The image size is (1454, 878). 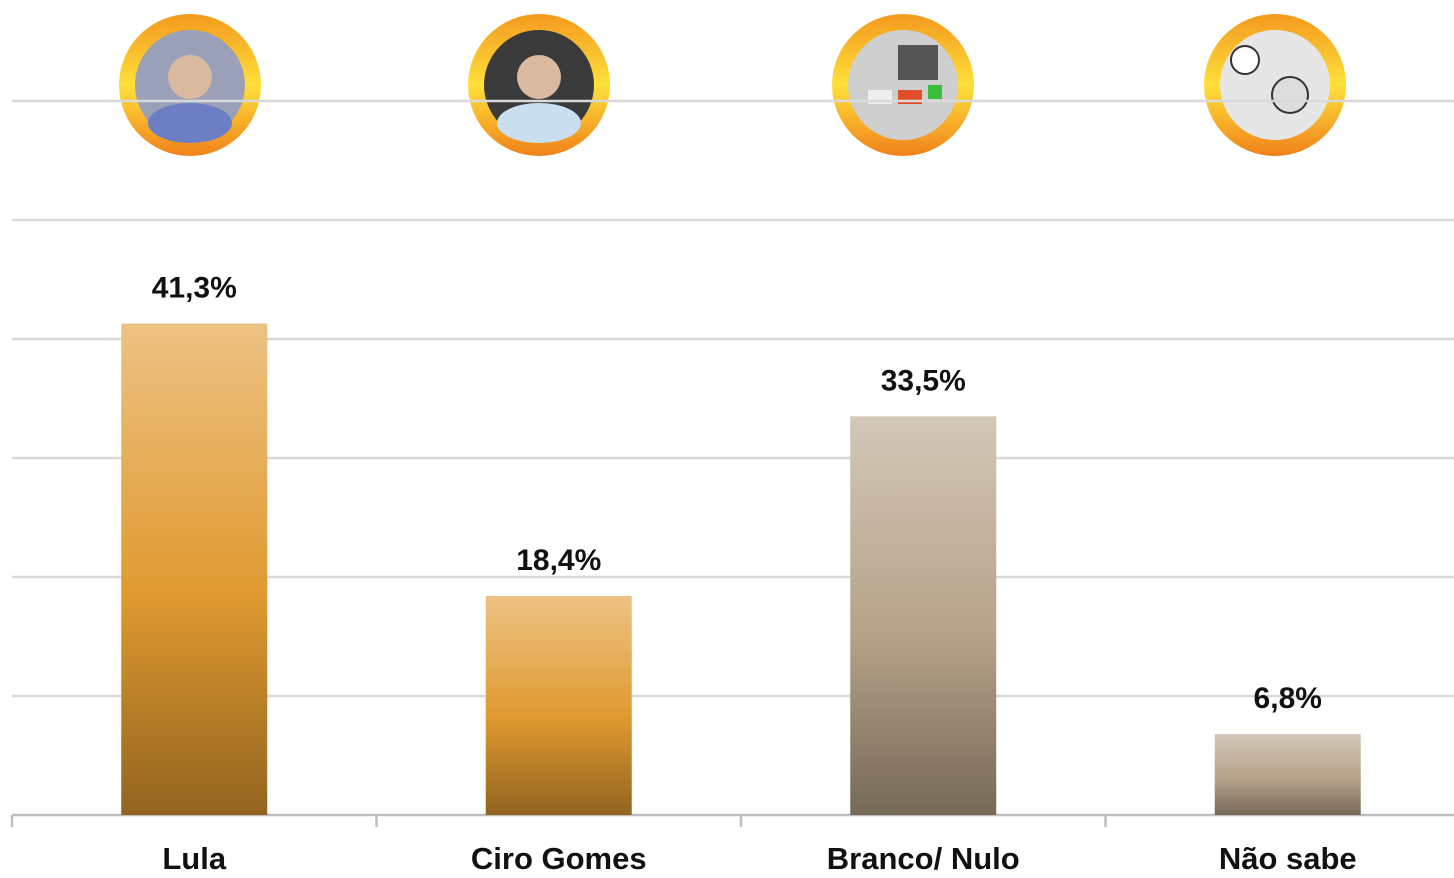 What do you see at coordinates (1288, 698) in the screenshot?
I see `value-label: 6,8%` at bounding box center [1288, 698].